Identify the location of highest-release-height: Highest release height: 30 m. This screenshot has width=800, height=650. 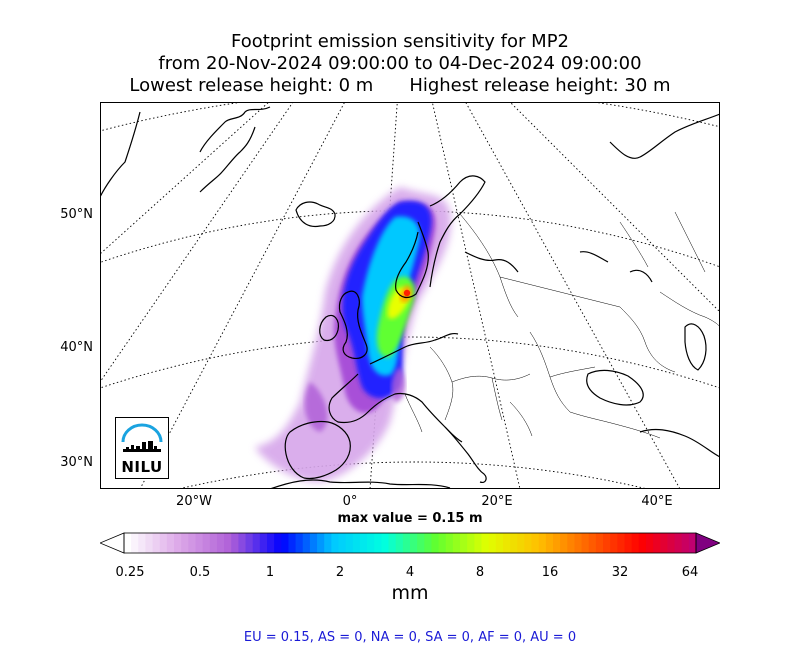
(540, 85).